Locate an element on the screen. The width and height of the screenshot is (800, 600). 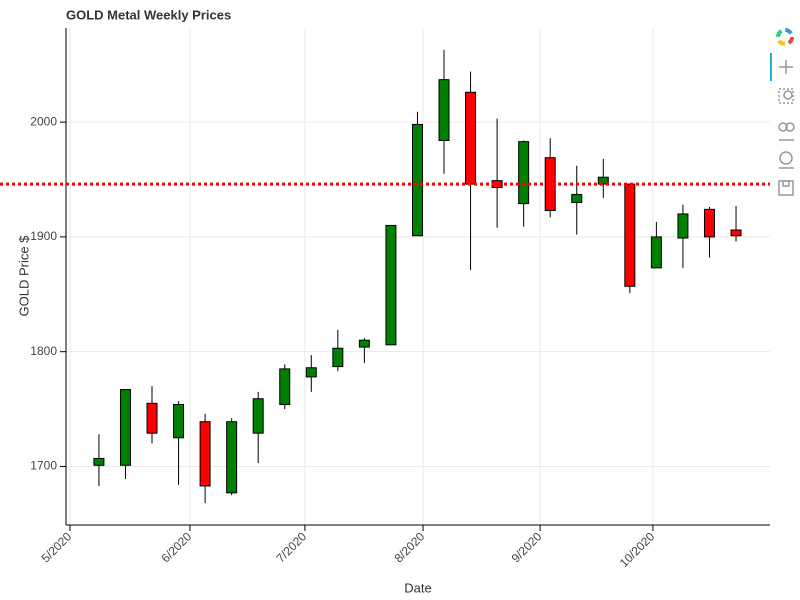
reset-tool is located at coordinates (786, 160).